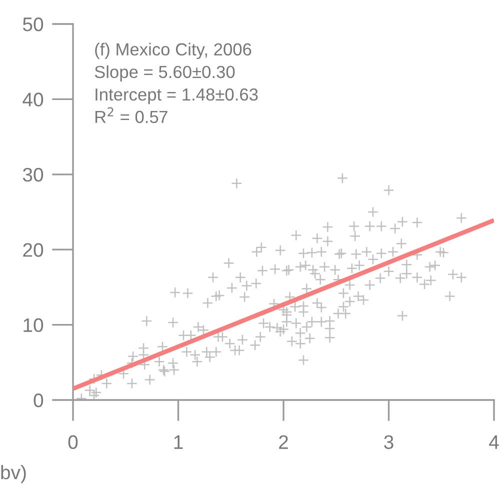  What do you see at coordinates (73, 442) in the screenshot?
I see `x-tick-label: 0` at bounding box center [73, 442].